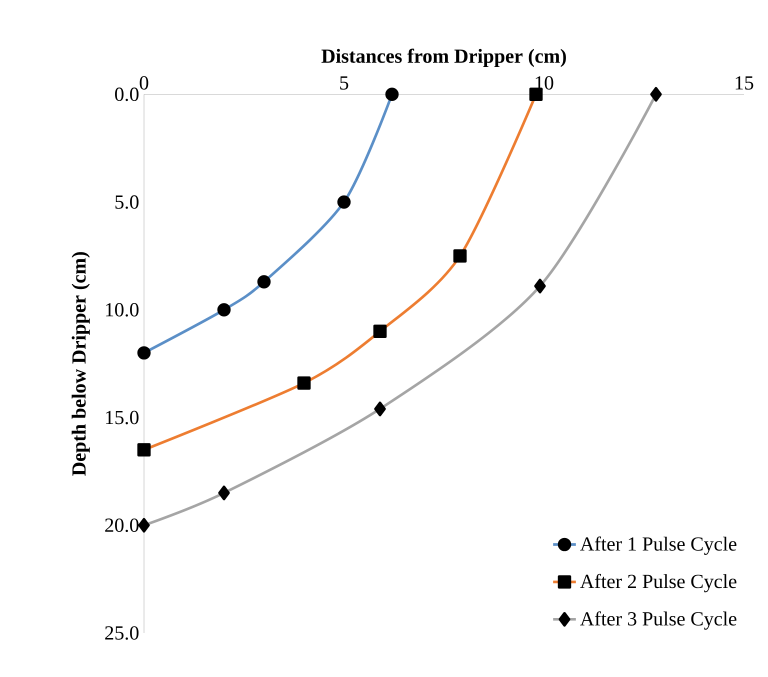 The image size is (768, 677). What do you see at coordinates (144, 83) in the screenshot?
I see `x-tick-label: 0` at bounding box center [144, 83].